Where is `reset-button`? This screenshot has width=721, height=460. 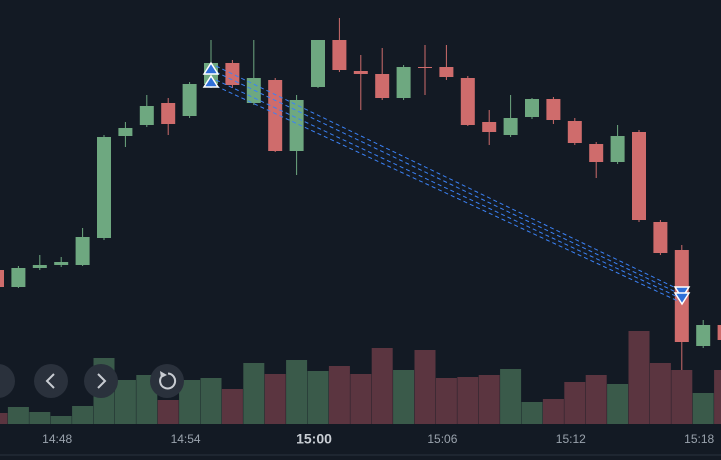 reset-button is located at coordinates (167, 381).